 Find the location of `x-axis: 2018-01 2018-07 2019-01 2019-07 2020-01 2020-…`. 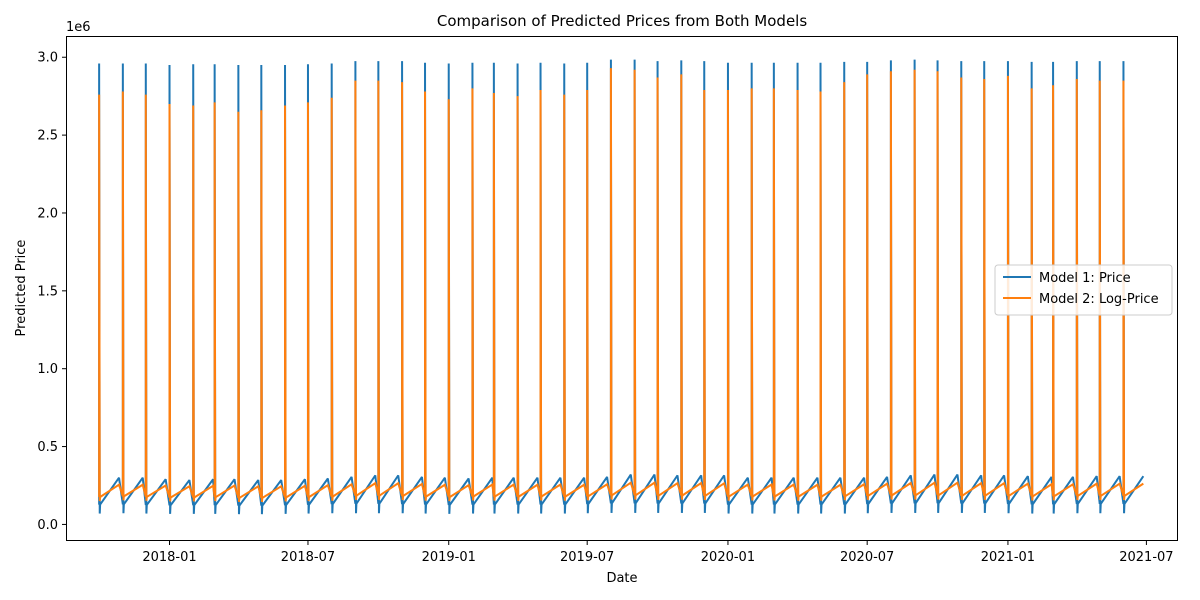

x-axis: 2018-01 2018-07 2019-01 2019-07 2020-01 2020-… is located at coordinates (658, 552).